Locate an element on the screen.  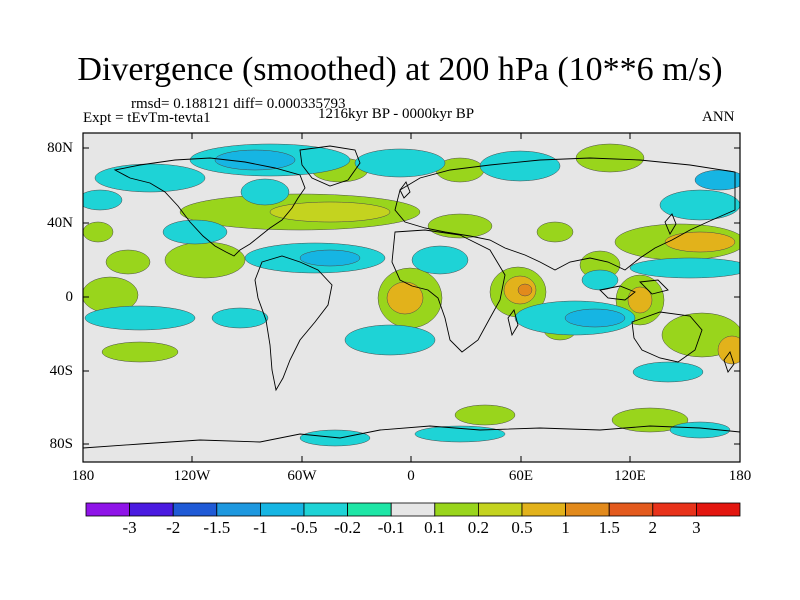
coastline-australia is located at coordinates (667, 337).